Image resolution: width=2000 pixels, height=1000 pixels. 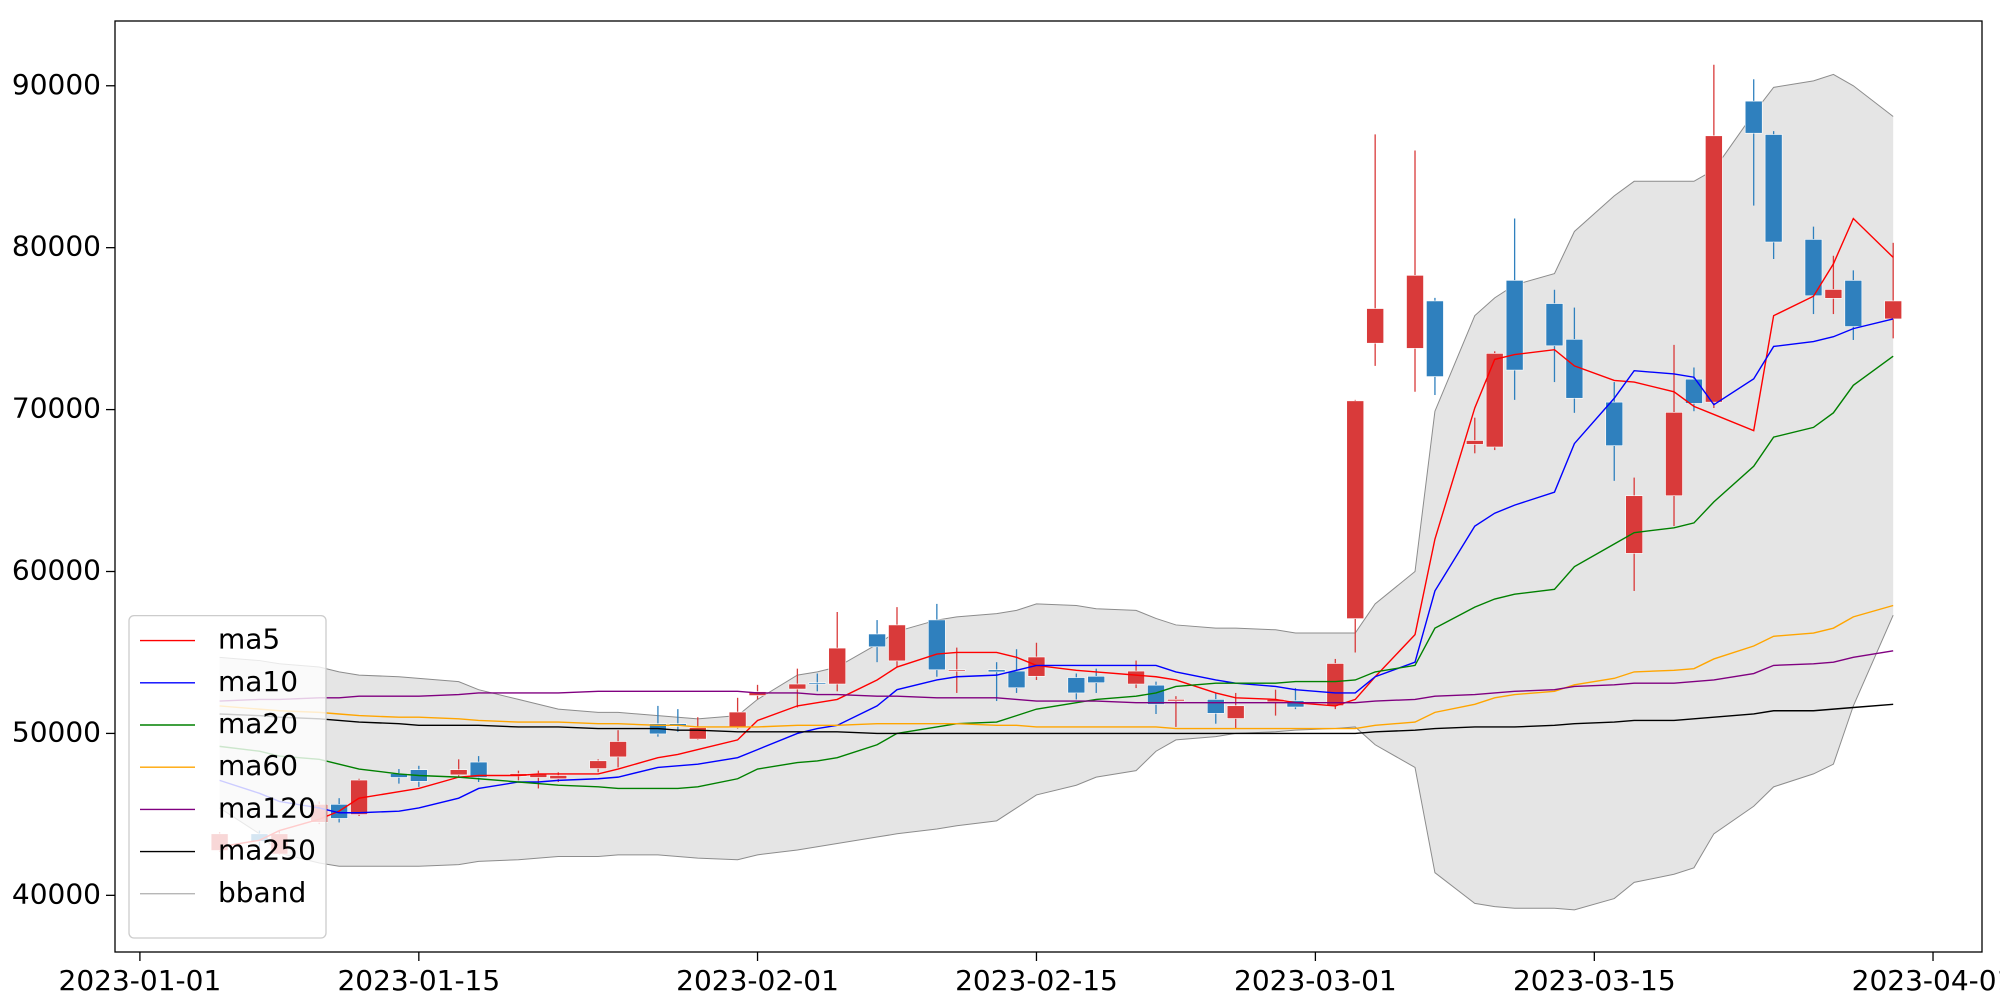 I want to click on x-tick-label: 2023-02-15, so click(x=1036, y=980).